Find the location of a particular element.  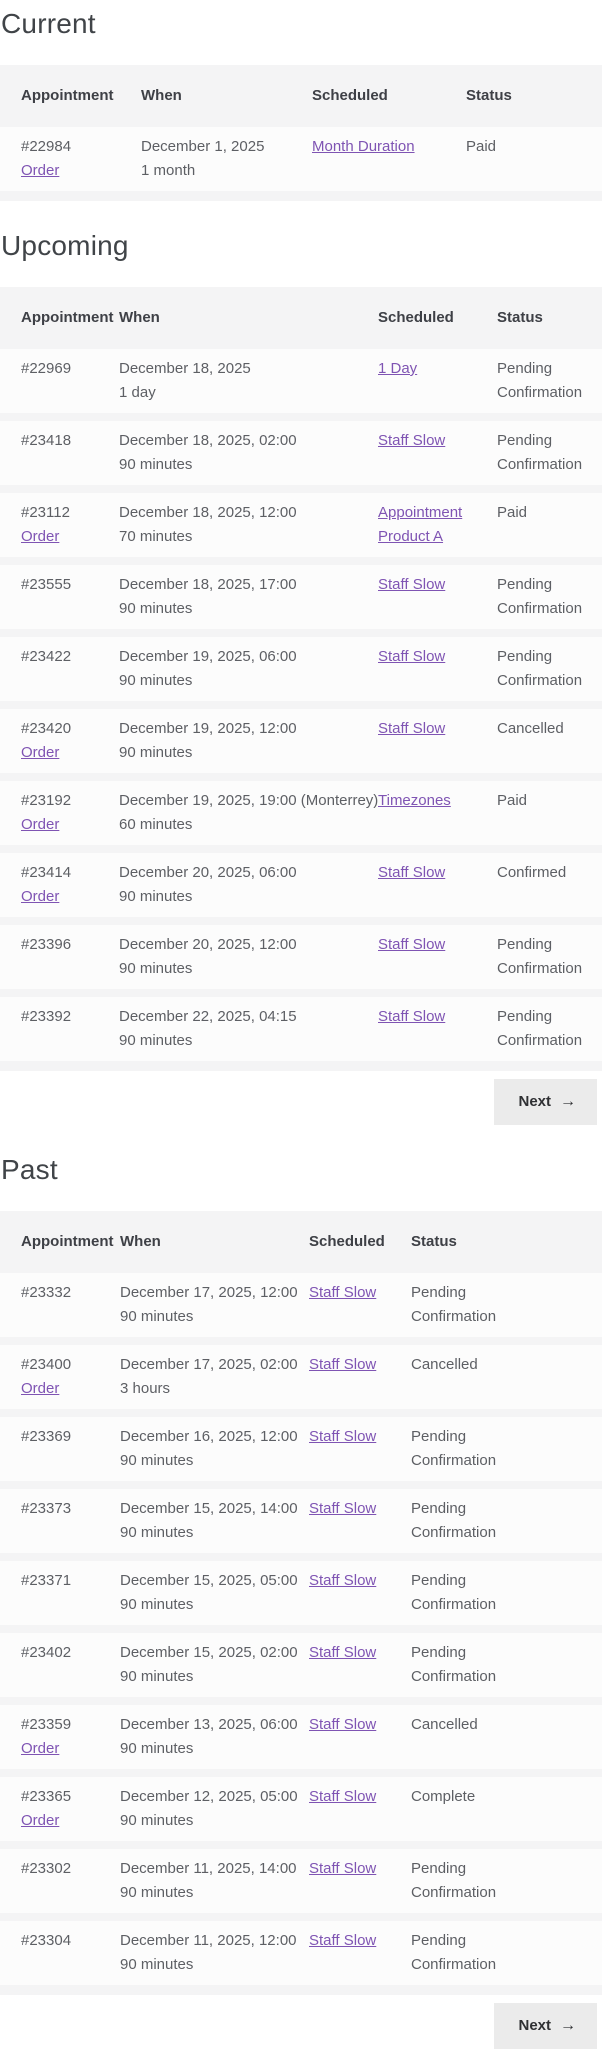

scheduled-product-link: 1 Day is located at coordinates (398, 368).